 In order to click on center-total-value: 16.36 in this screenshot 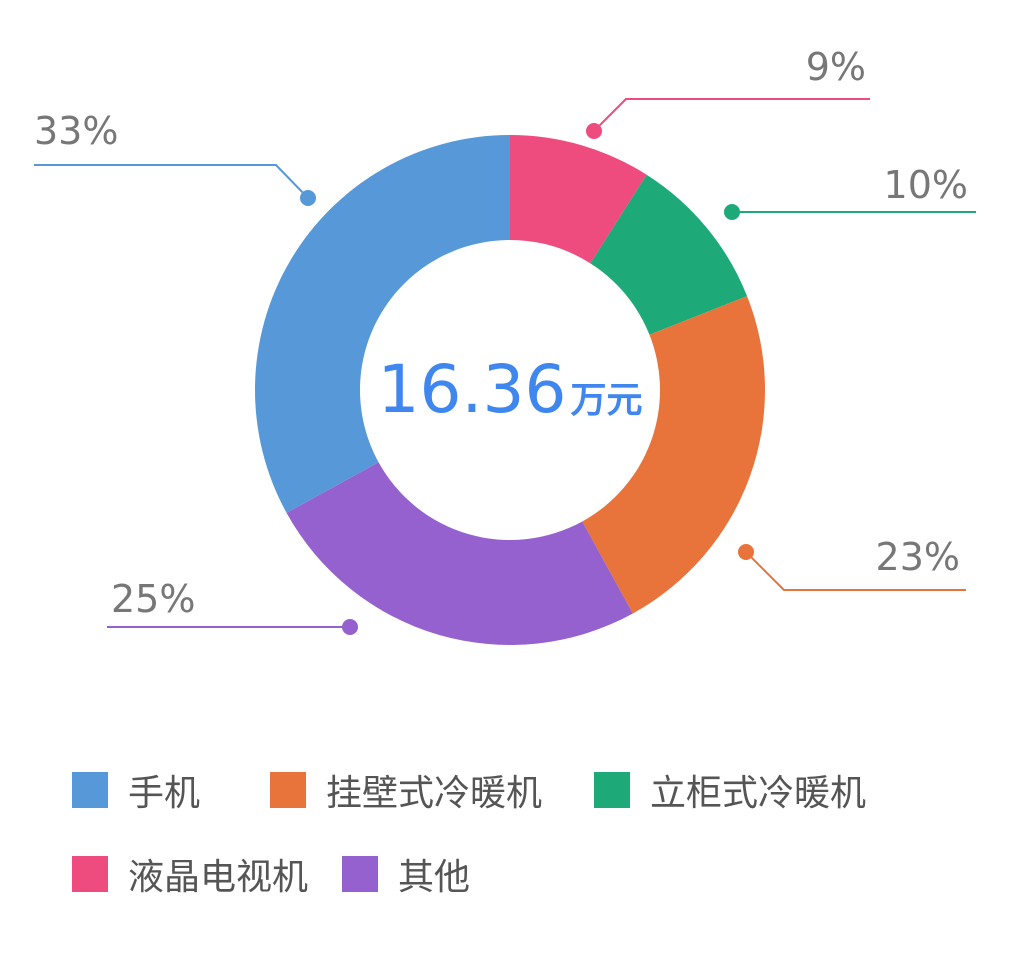, I will do `click(472, 389)`.